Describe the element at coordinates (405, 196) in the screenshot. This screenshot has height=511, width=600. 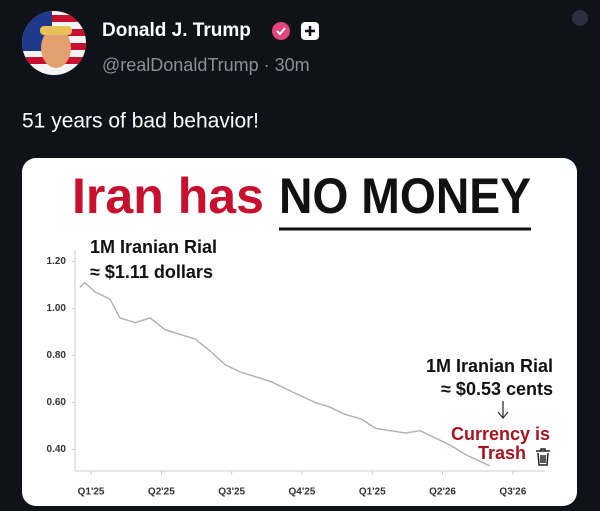
I see `chart-title-emphasis: NO MONEY` at that location.